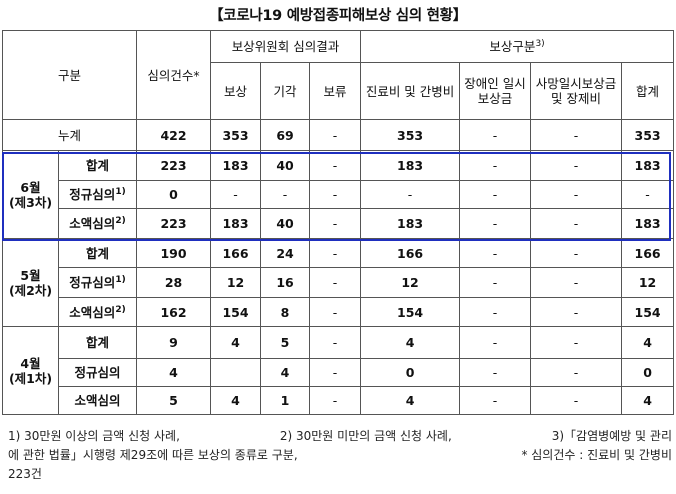 The height and width of the screenshot is (494, 676). I want to click on cell-reject: 8, so click(285, 312).